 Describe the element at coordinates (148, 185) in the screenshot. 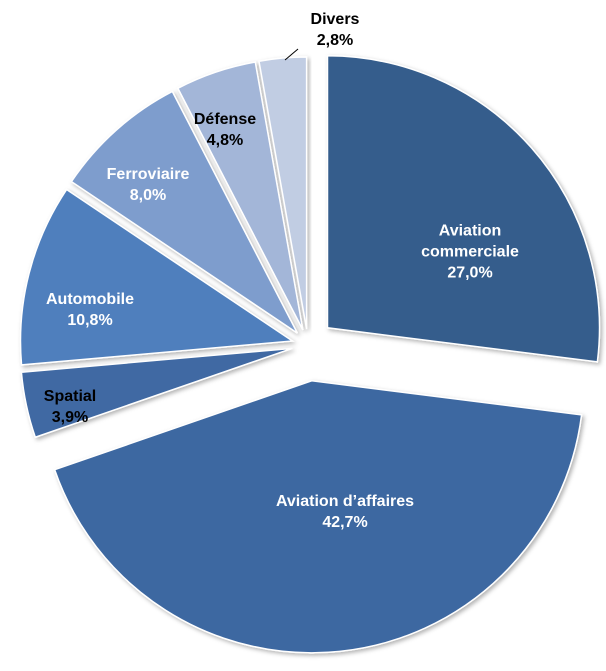

I see `slice-label: Ferroviaire 8,0%` at that location.